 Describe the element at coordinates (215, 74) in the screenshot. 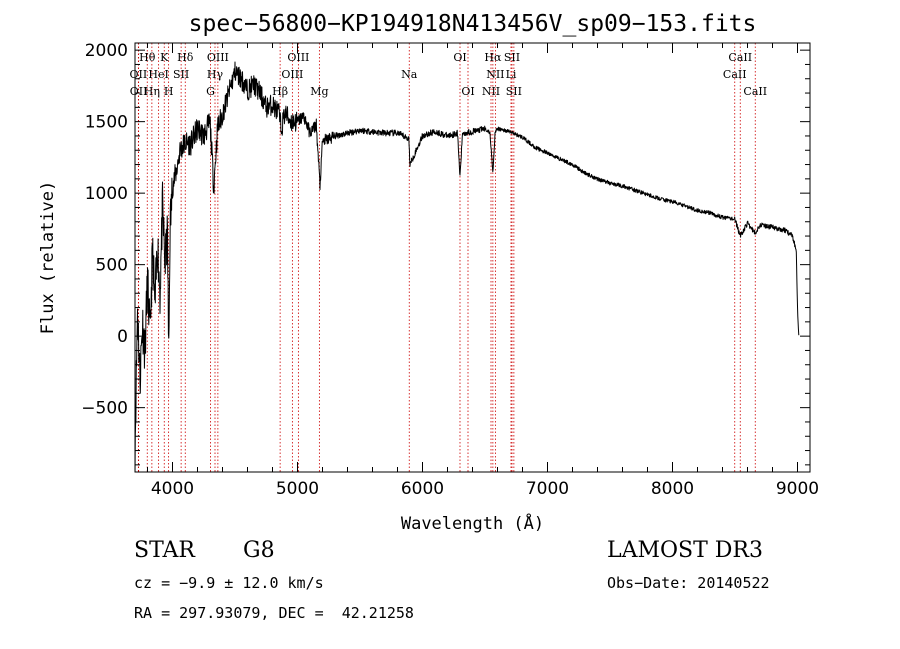

I see `spectral-line-label: Hγ` at that location.